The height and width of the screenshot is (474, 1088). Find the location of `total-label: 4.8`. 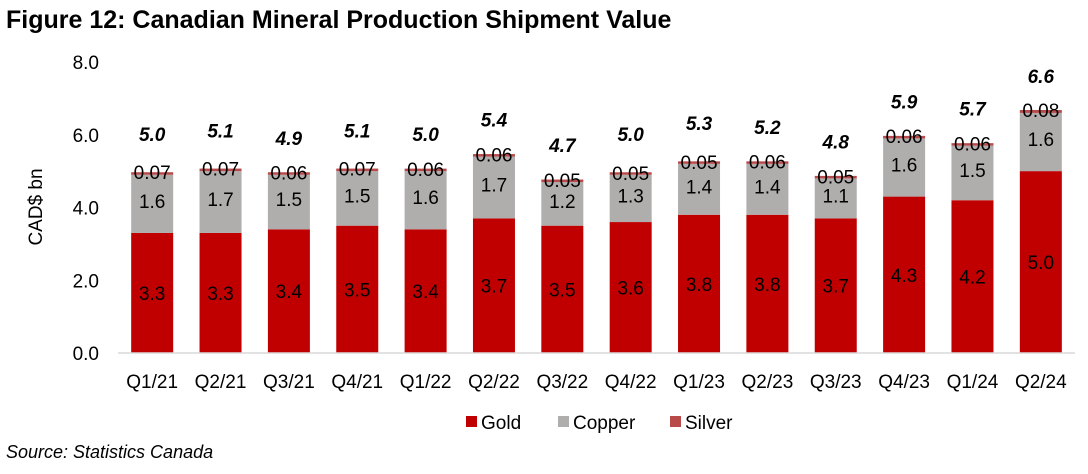

total-label: 4.8 is located at coordinates (836, 142).